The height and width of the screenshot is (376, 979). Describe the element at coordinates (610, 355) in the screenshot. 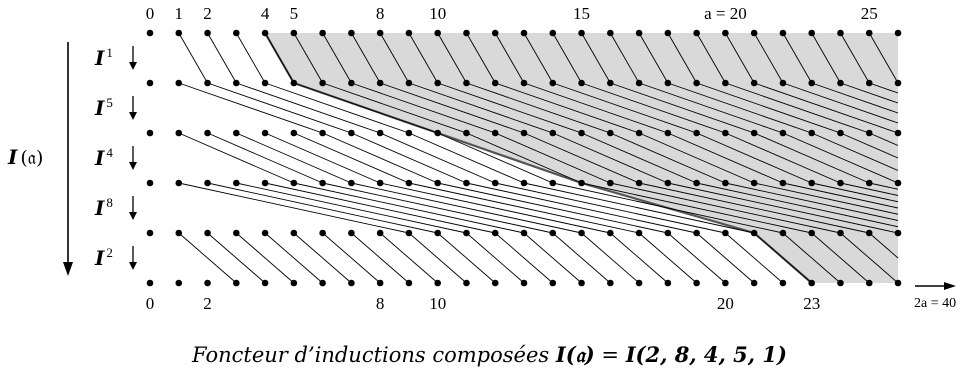

I see `caption-formula-eq: =` at that location.